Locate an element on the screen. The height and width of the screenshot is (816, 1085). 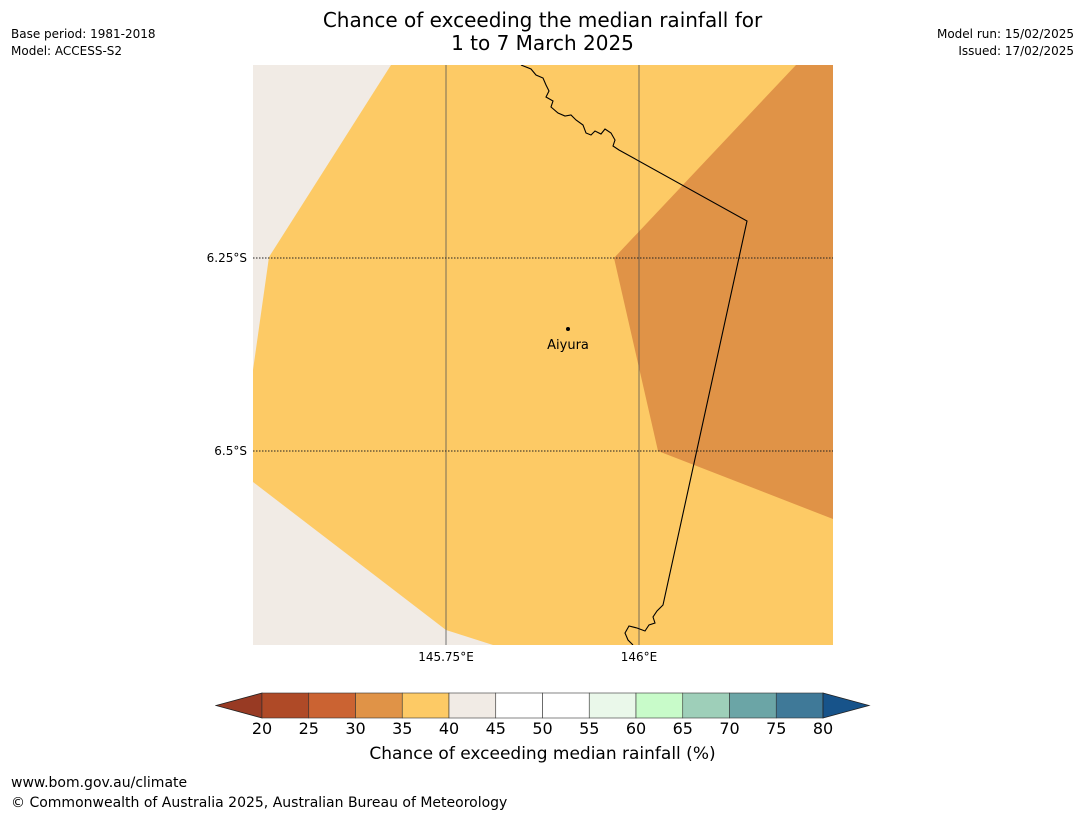
colorbar-low-extension is located at coordinates (239, 705).